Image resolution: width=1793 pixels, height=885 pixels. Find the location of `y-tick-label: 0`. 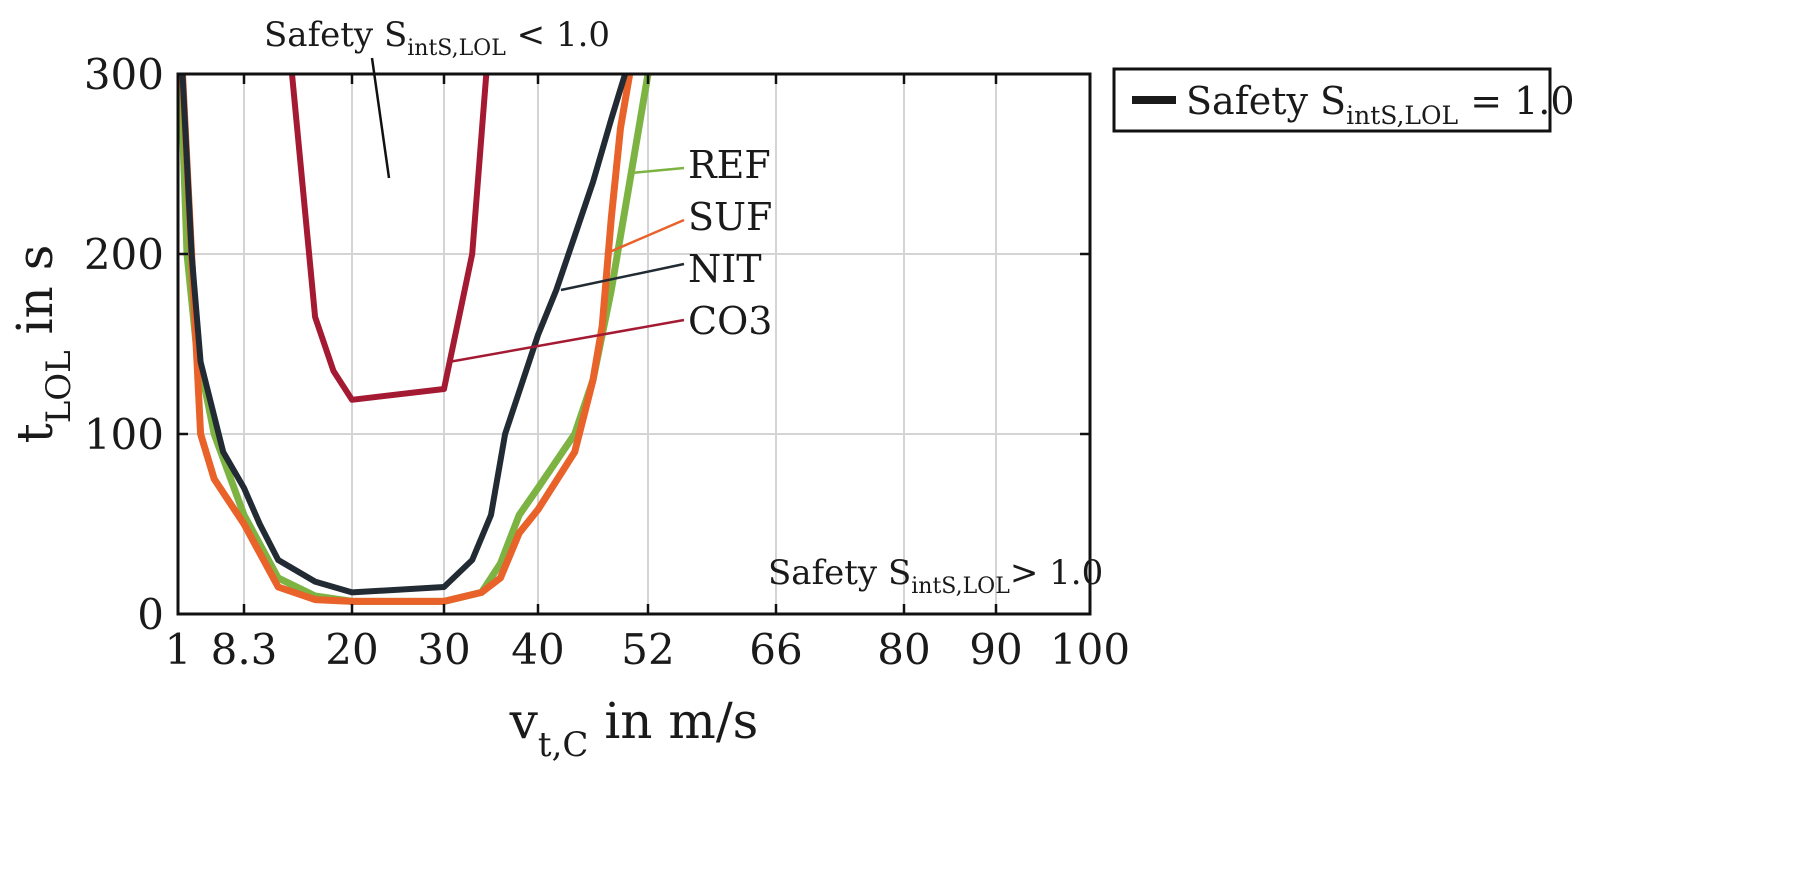

y-tick-label: 0 is located at coordinates (150, 614).